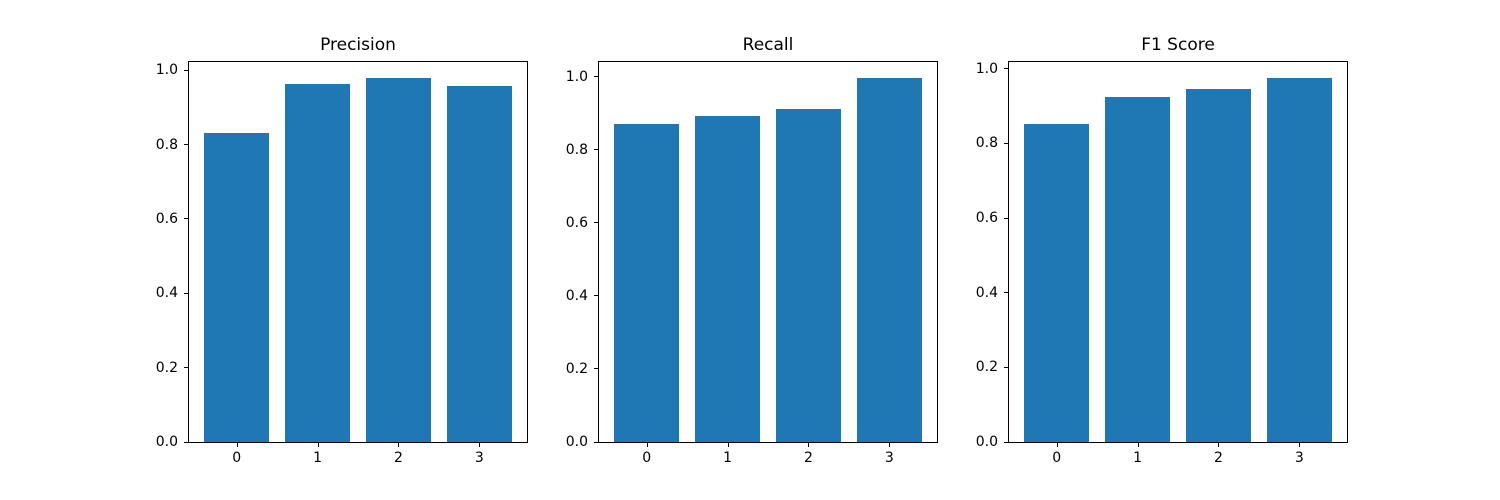  Describe the element at coordinates (358, 45) in the screenshot. I see `chart-title-precision: Precision` at that location.